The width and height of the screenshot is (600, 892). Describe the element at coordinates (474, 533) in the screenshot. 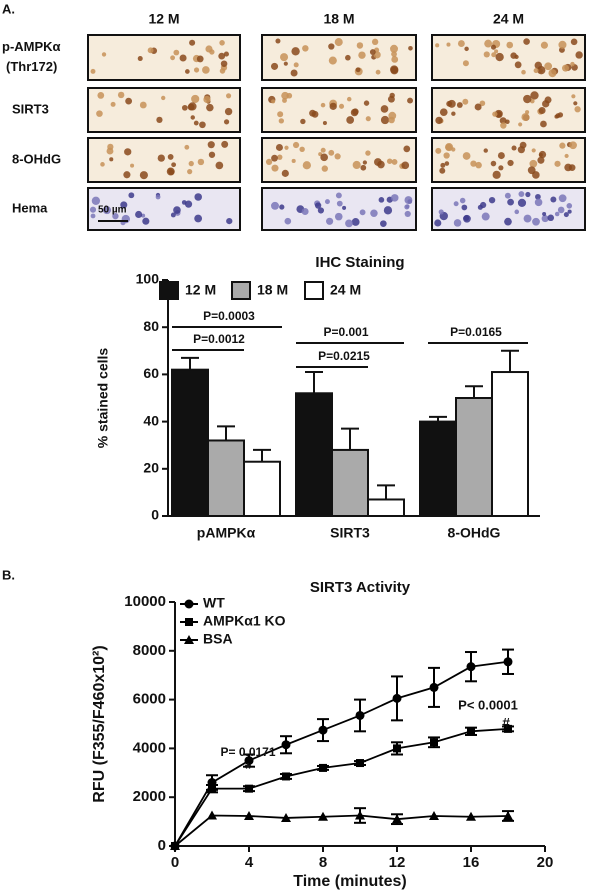

I see `x-tick-label: 8-OHdG` at that location.